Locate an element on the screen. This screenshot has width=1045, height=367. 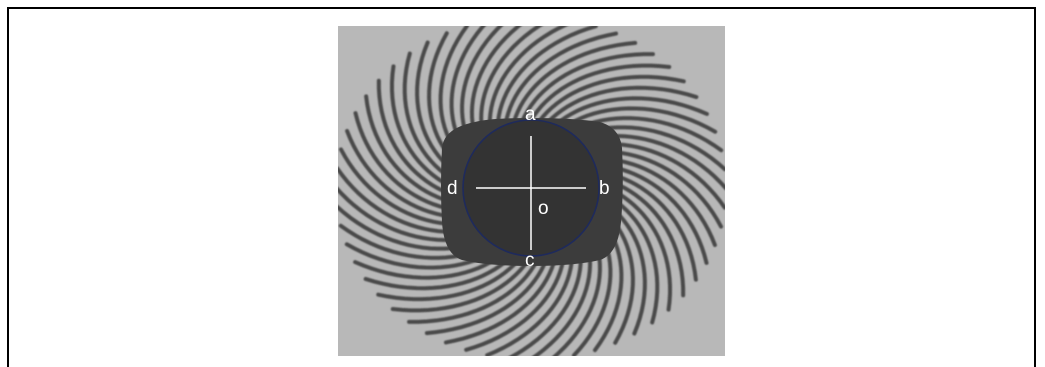
label-o: o is located at coordinates (543, 208).